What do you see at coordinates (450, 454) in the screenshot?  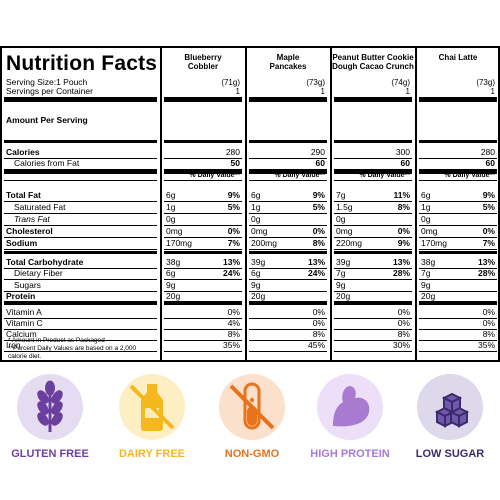 I see `badge-label: LOW SUGAR` at bounding box center [450, 454].